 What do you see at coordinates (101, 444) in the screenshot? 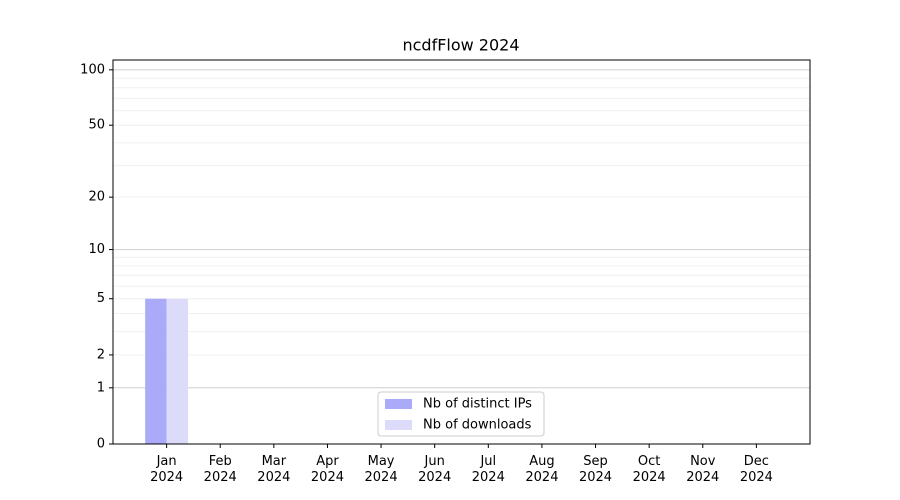
I see `y-tick-label: 0` at bounding box center [101, 444].